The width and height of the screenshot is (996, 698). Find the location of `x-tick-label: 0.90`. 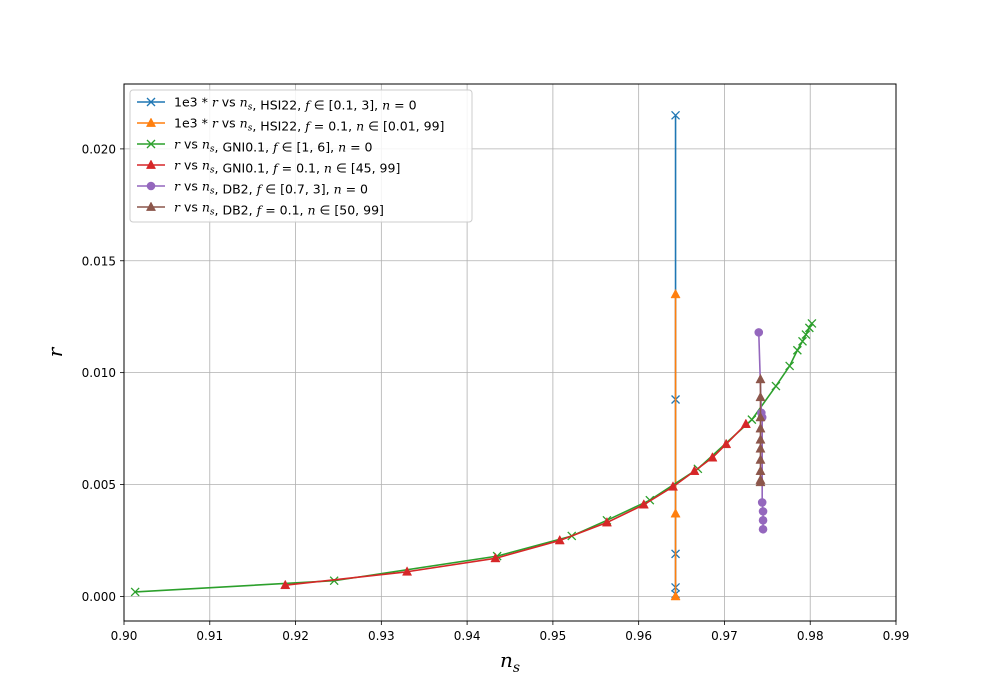

x-tick-label: 0.90 is located at coordinates (124, 636).